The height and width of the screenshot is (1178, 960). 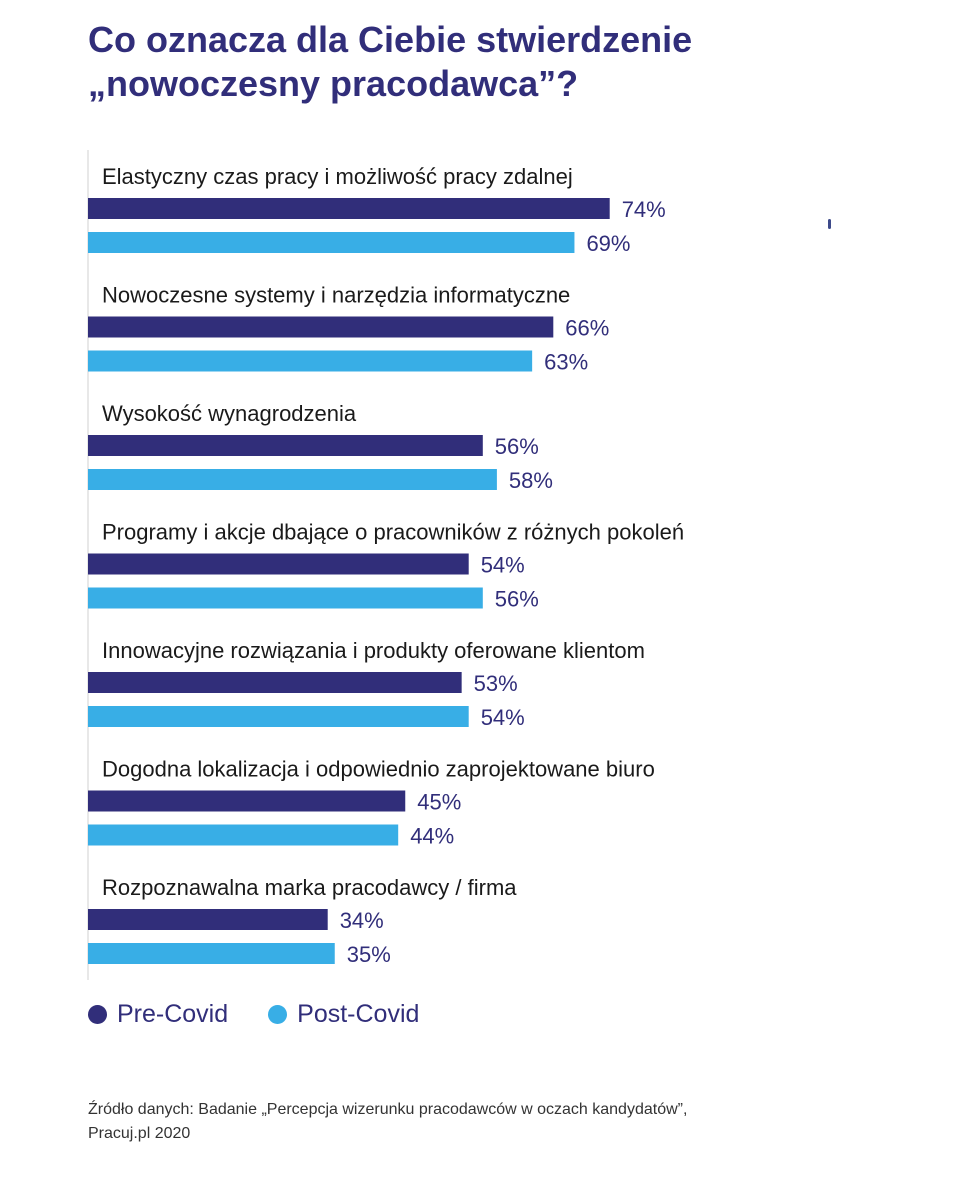 I want to click on stray-mark, so click(x=829, y=224).